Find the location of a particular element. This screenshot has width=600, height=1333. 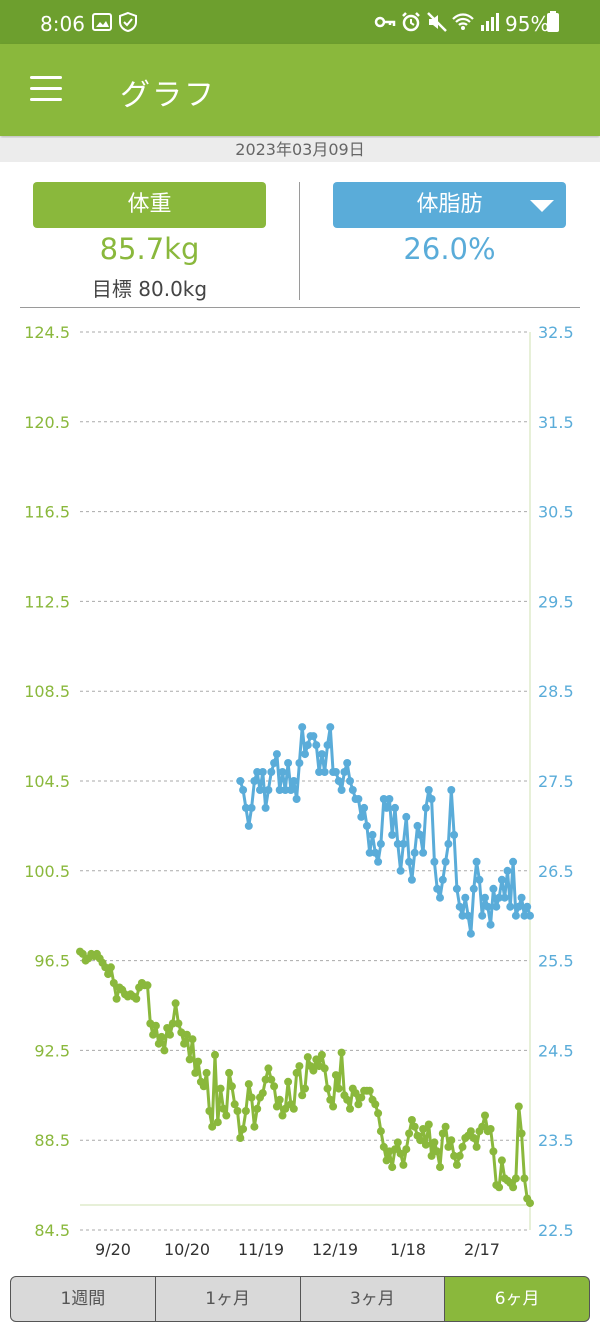

right-tick-label: 22.5 is located at coordinates (556, 1230).